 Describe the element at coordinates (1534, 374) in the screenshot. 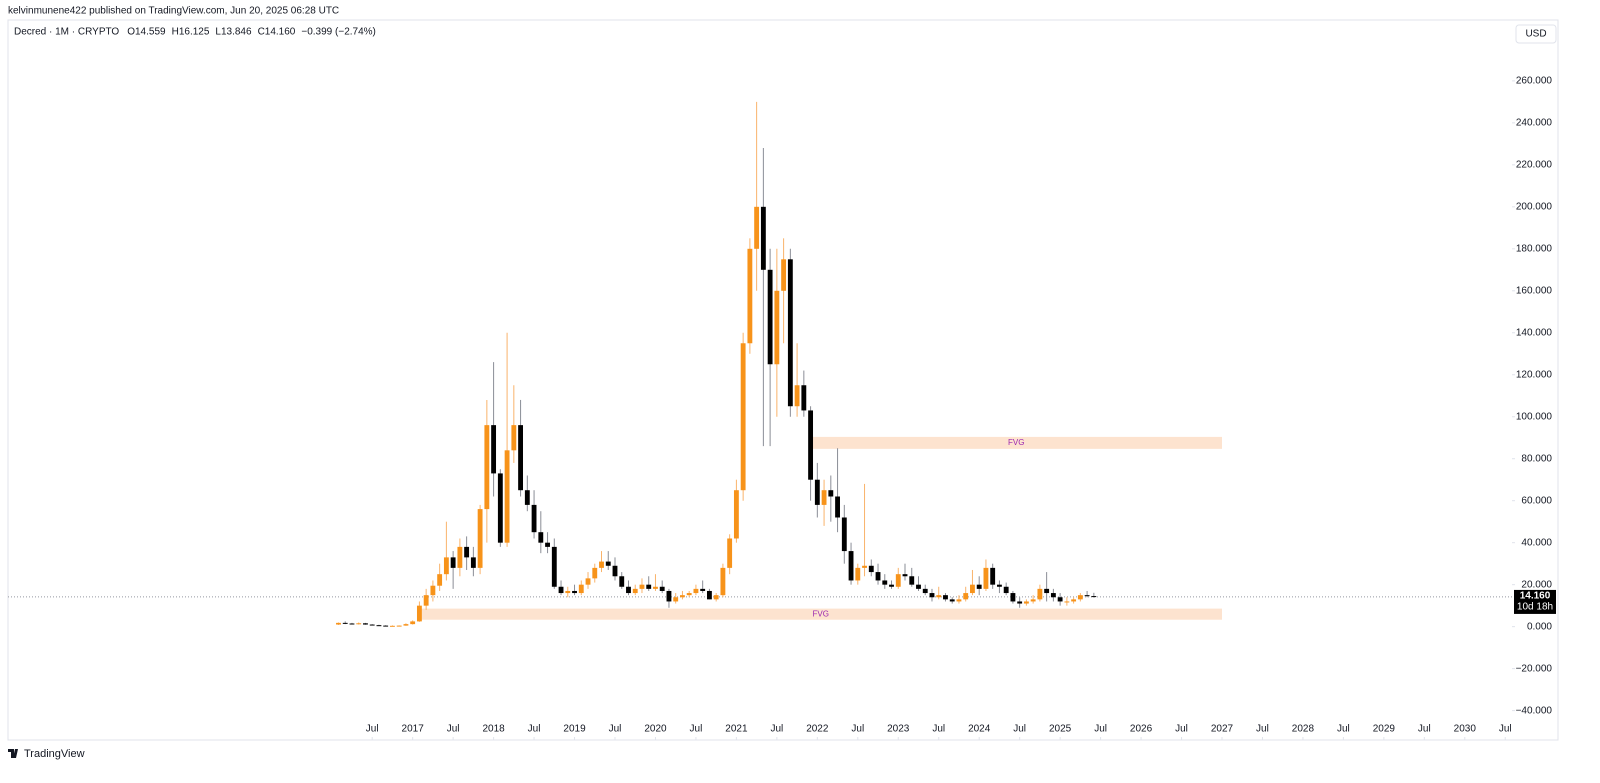

I see `y-tick-label: 120.000` at that location.